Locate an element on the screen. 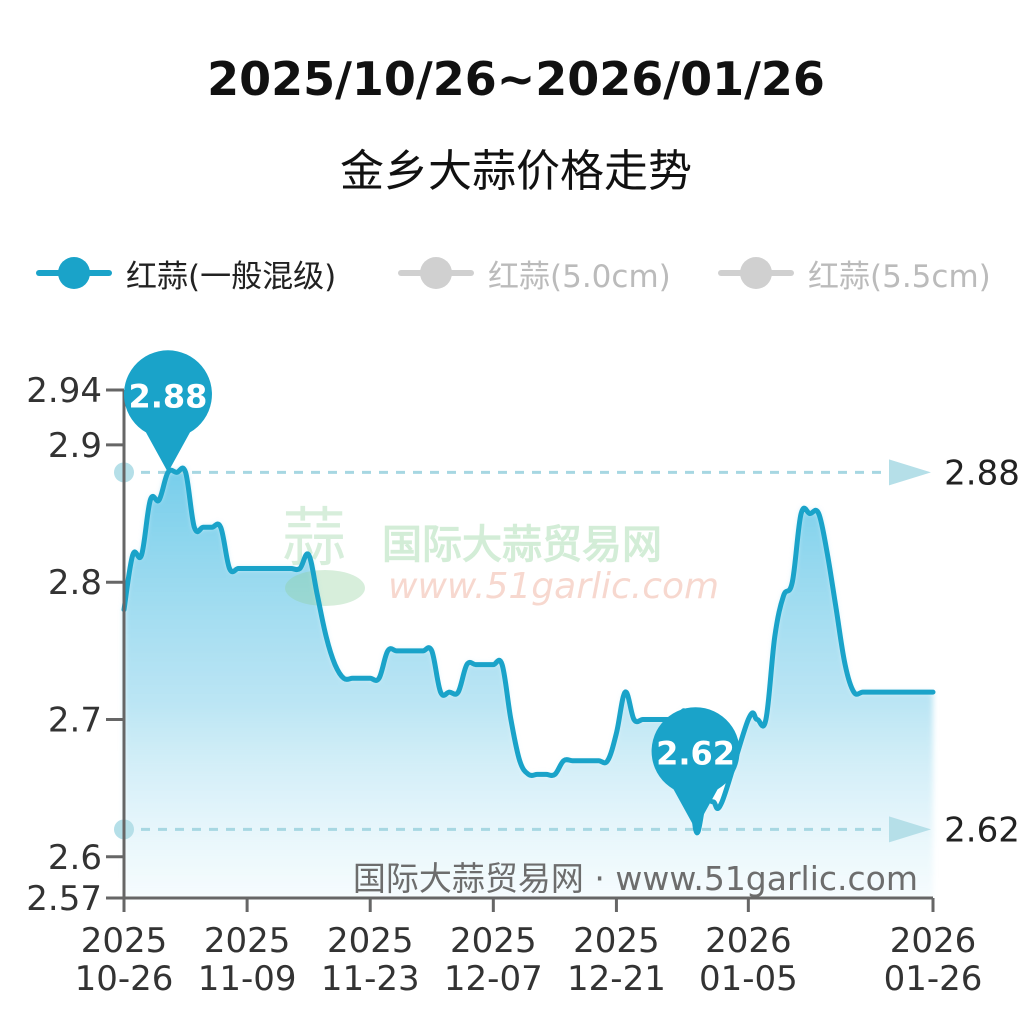 The height and width of the screenshot is (1020, 1032). max-marker: 2.88 is located at coordinates (167, 411).